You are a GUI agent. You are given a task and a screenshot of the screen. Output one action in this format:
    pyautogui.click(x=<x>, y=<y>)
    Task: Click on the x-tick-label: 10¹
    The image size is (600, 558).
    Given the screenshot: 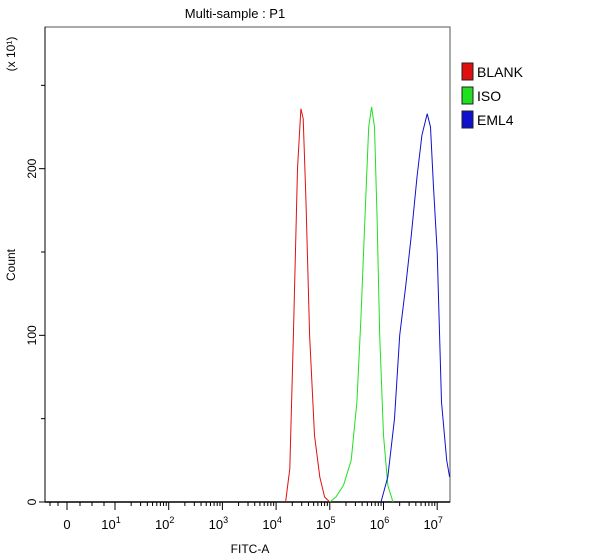 What is the action you would take?
    pyautogui.click(x=110, y=523)
    